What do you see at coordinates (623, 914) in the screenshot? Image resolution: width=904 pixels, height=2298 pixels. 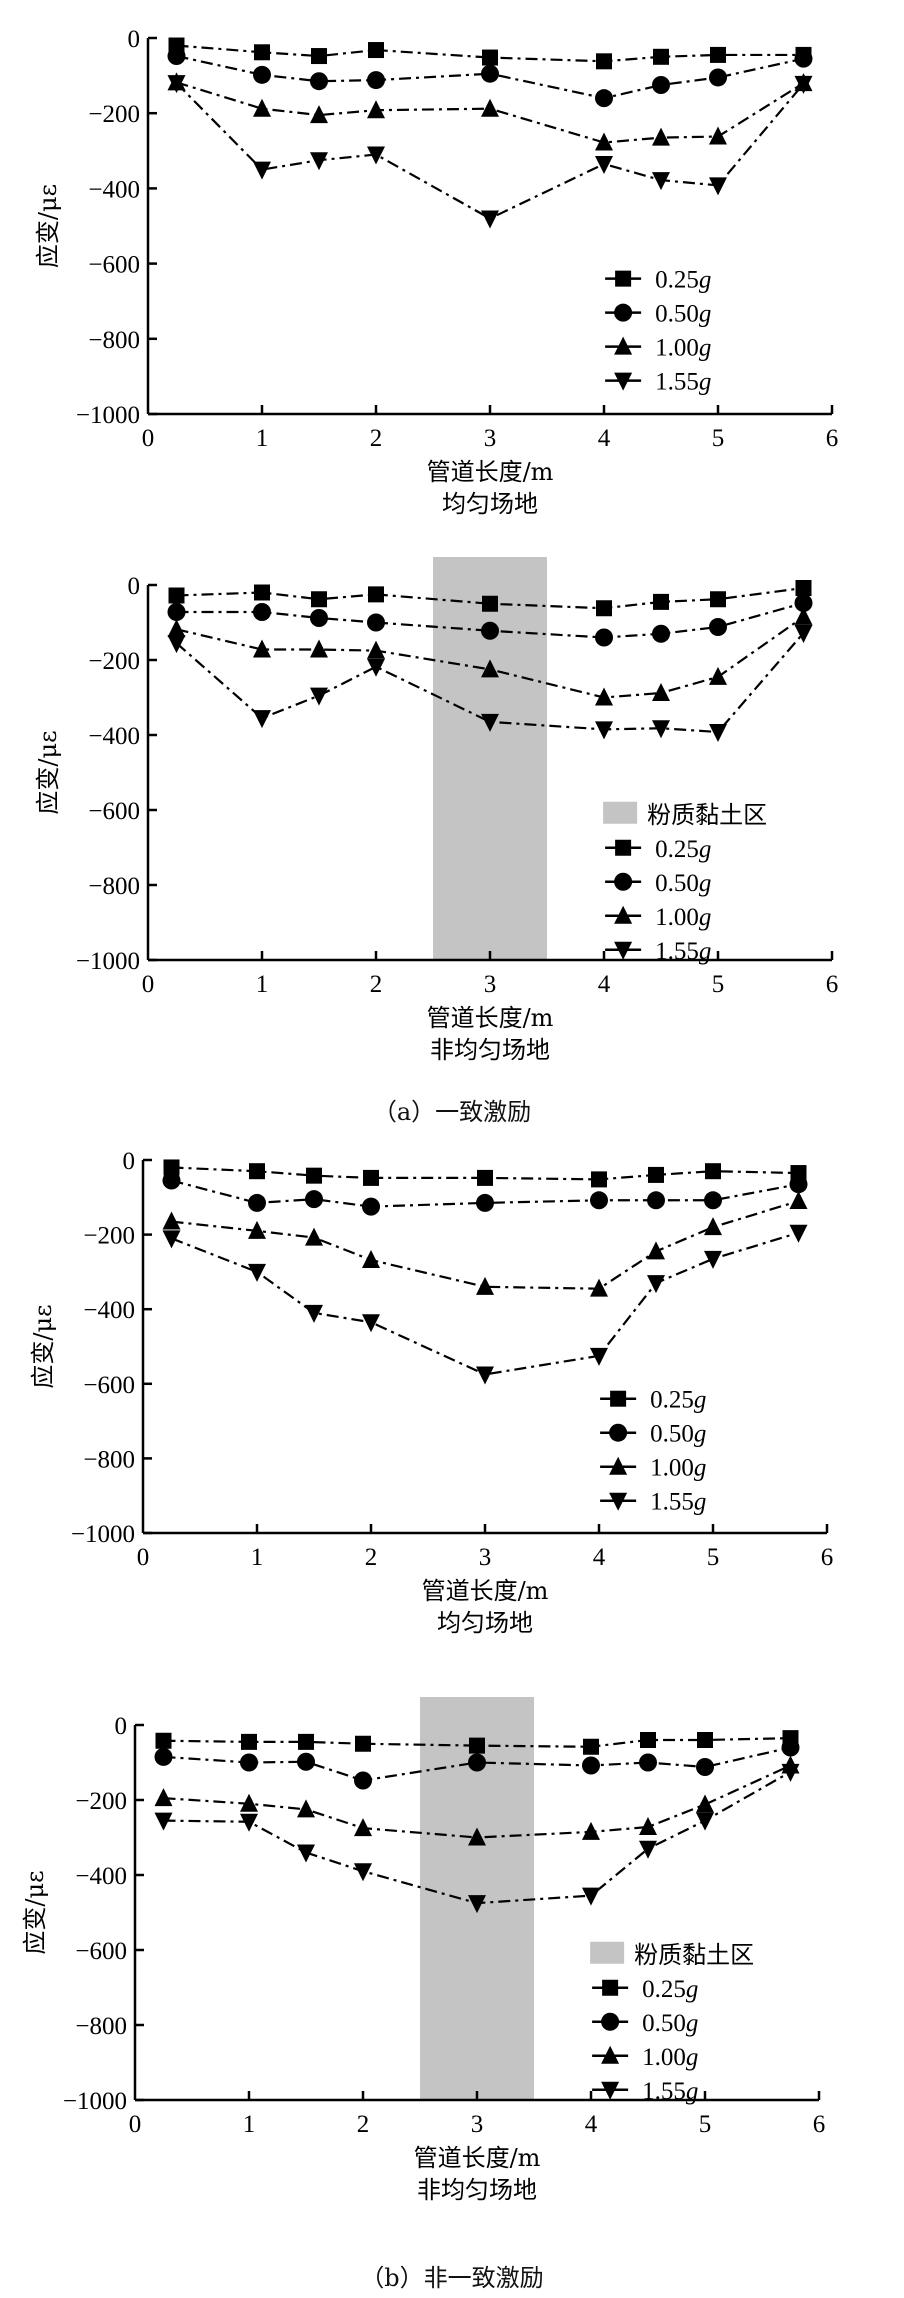 I see `legend-marker-1.00g` at bounding box center [623, 914].